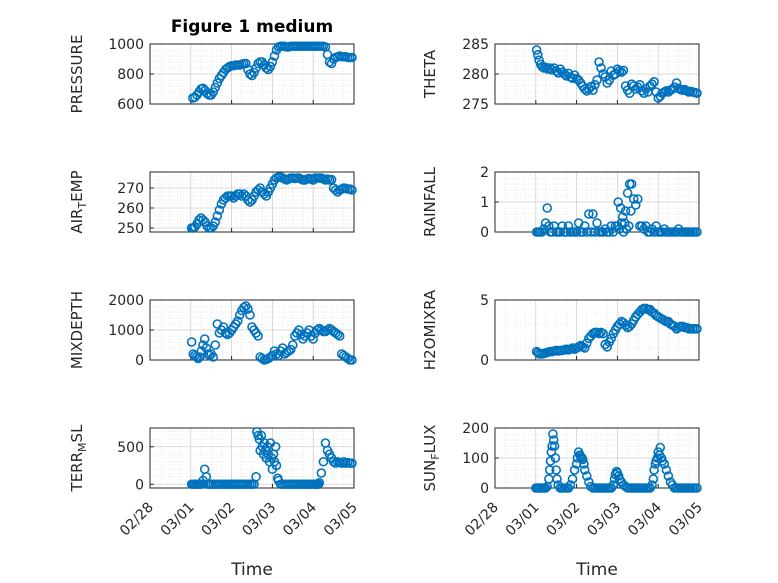 The height and width of the screenshot is (583, 778). Describe the element at coordinates (475, 459) in the screenshot. I see `y-tick-label: 100` at that location.